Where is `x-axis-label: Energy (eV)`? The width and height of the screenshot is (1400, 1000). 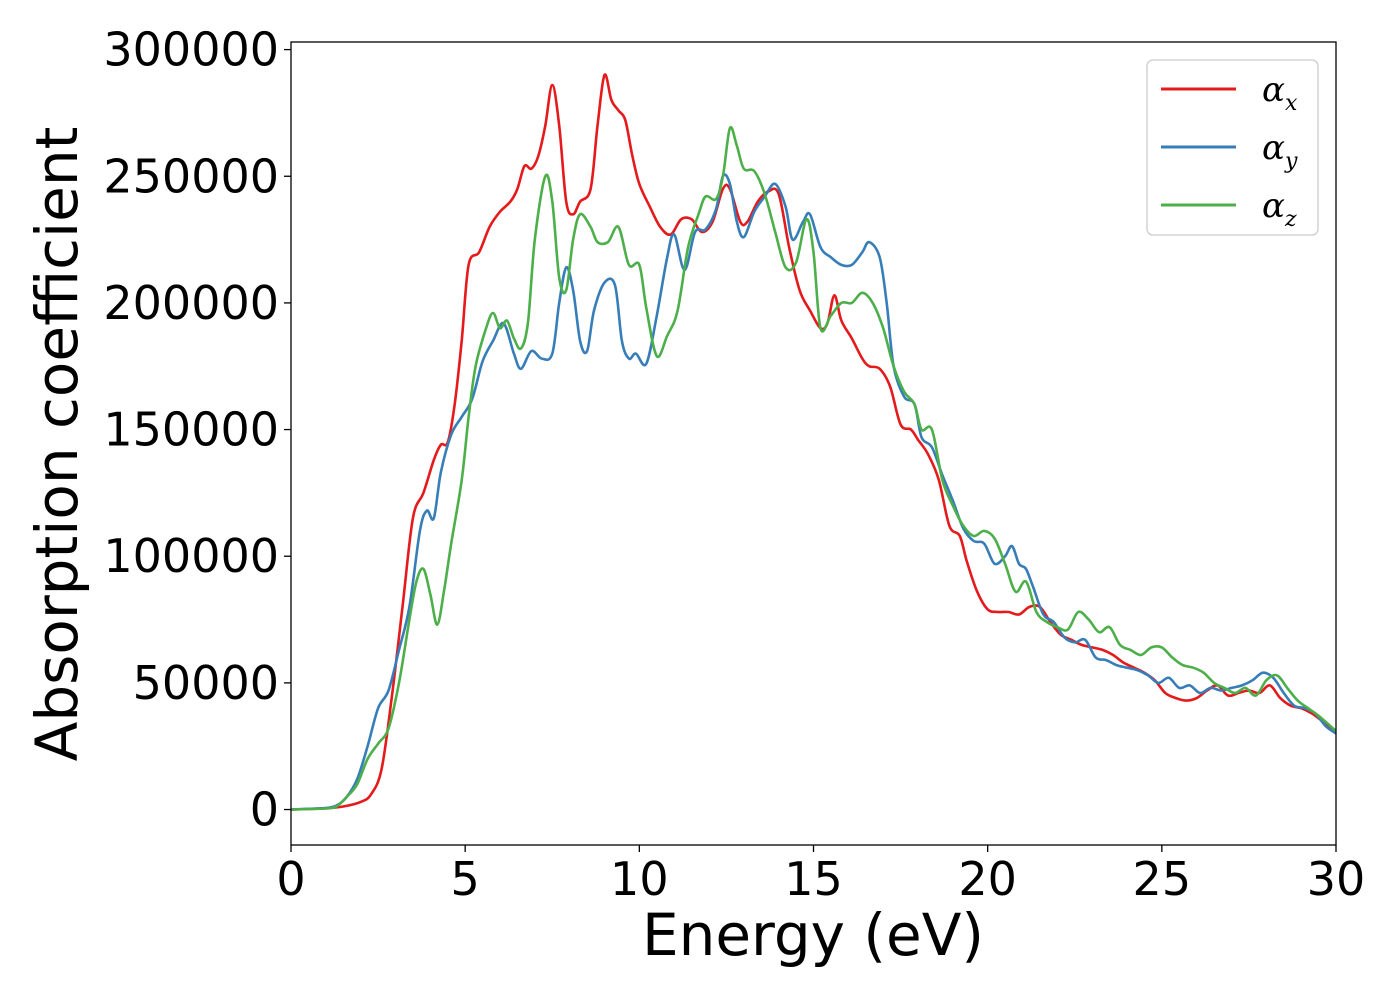 x-axis-label: Energy (eV) is located at coordinates (813, 935).